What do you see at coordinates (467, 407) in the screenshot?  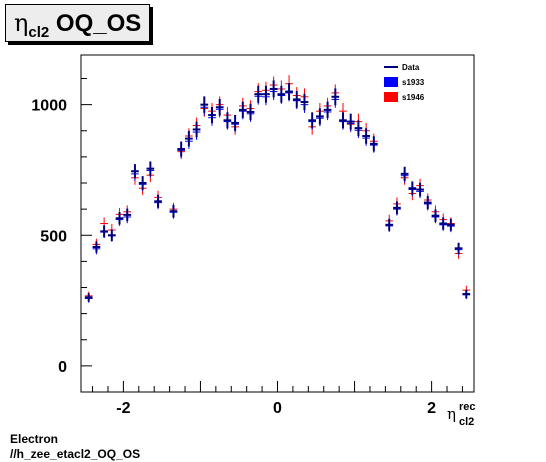 I see `x-axis-superscript: rec` at bounding box center [467, 407].